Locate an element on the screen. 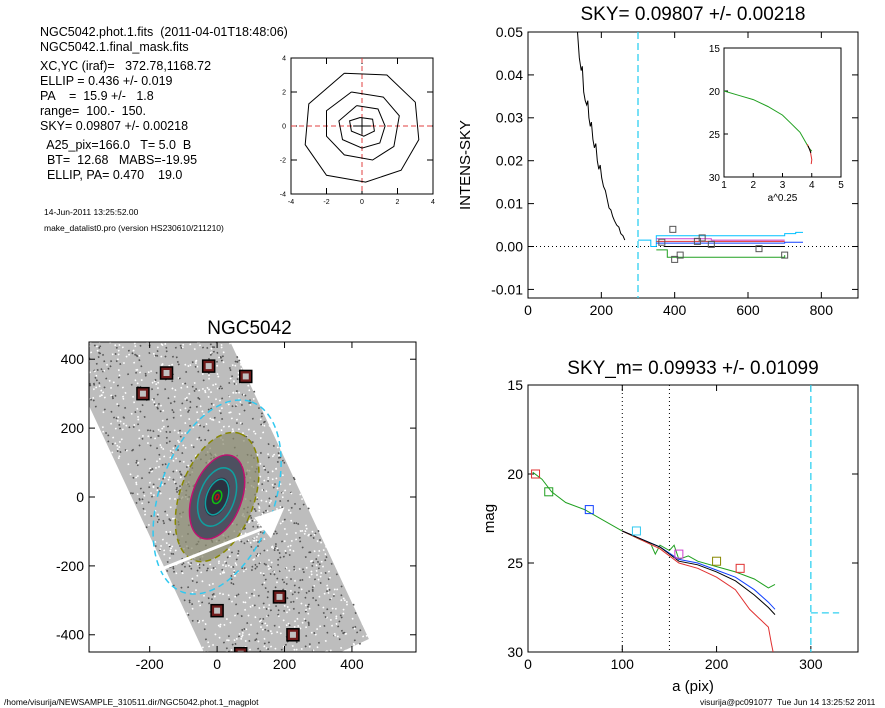 The width and height of the screenshot is (885, 708). isophote-ellipse is located at coordinates (217, 497).